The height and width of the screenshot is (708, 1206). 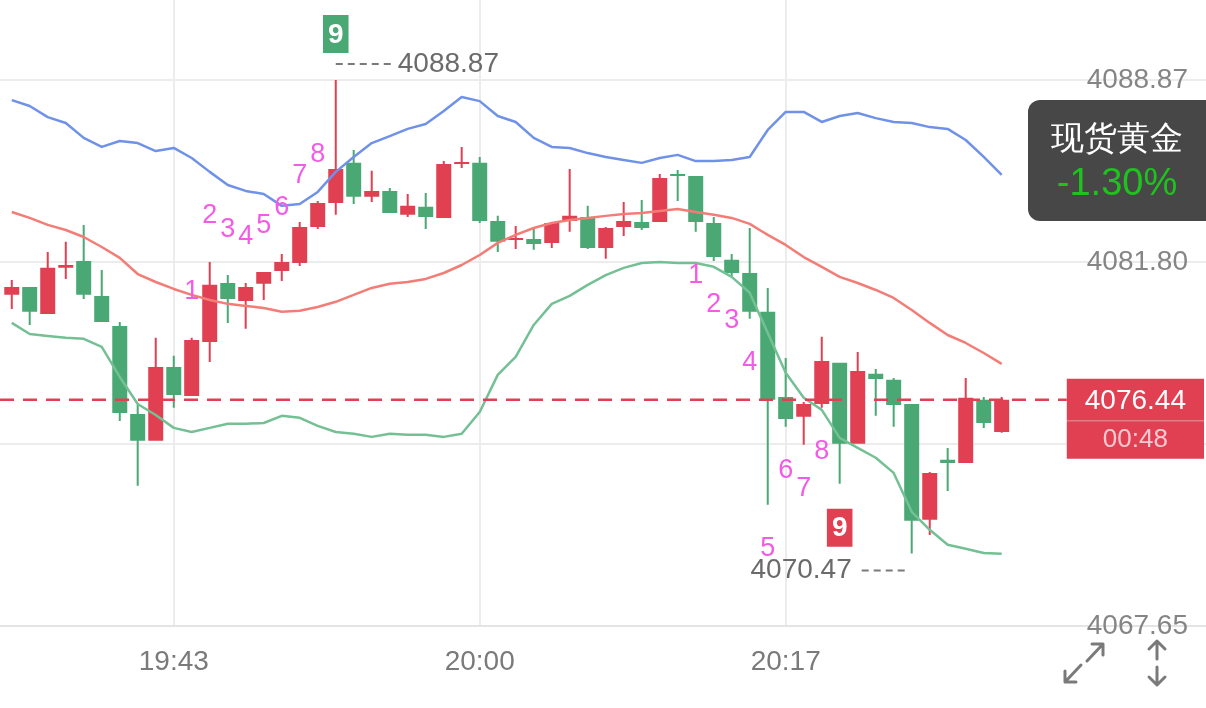 What do you see at coordinates (479, 660) in the screenshot?
I see `x-tick-label: 20:00` at bounding box center [479, 660].